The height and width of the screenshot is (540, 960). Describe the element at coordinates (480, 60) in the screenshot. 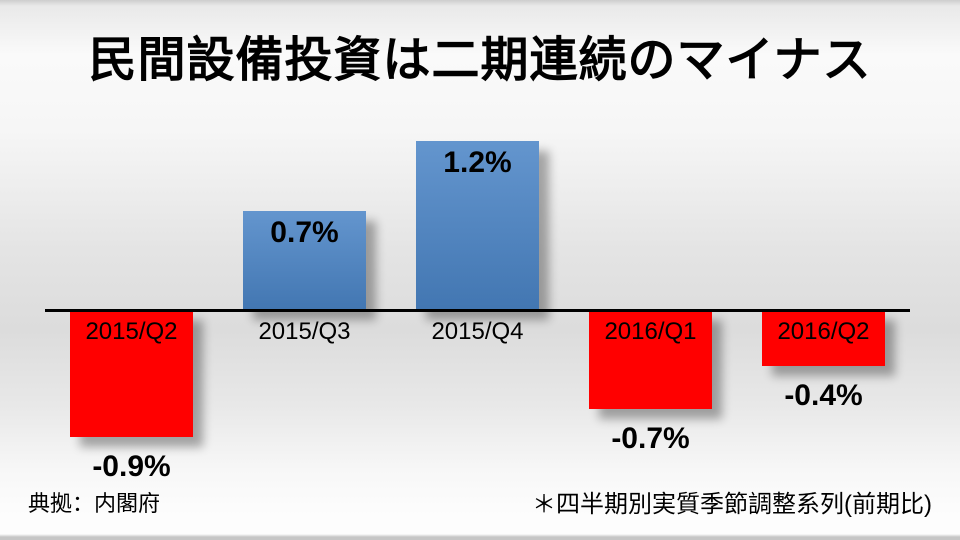

I see `chart-title: 民間設備投資は二期連続のマイナス` at that location.